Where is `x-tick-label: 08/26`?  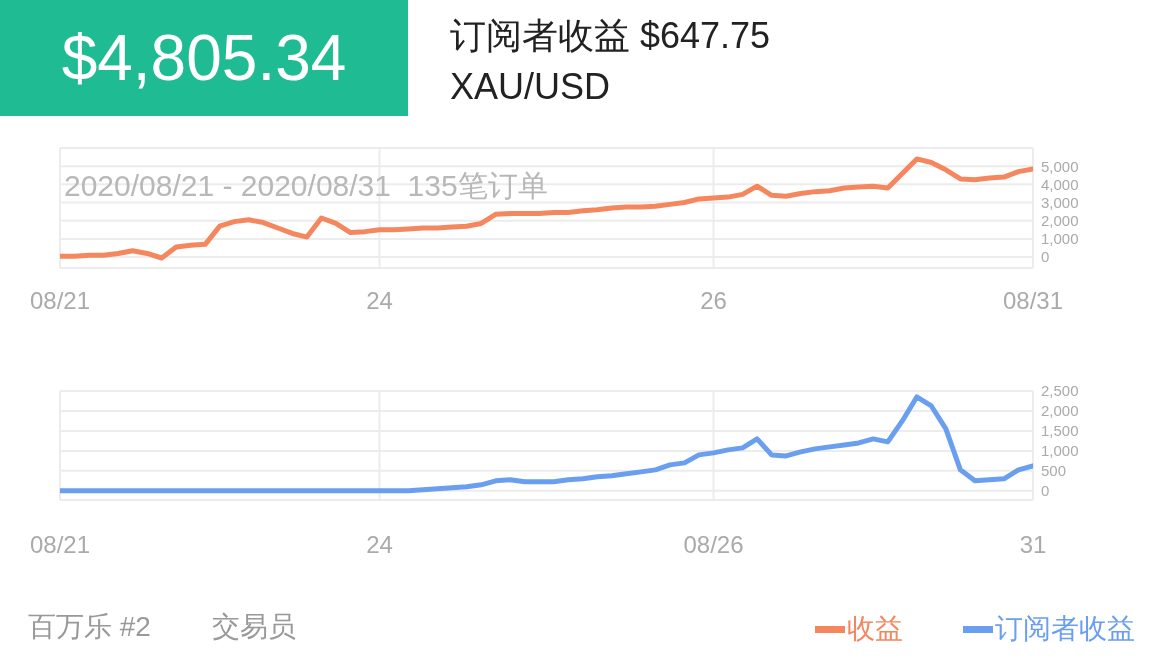
x-tick-label: 08/26 is located at coordinates (713, 545).